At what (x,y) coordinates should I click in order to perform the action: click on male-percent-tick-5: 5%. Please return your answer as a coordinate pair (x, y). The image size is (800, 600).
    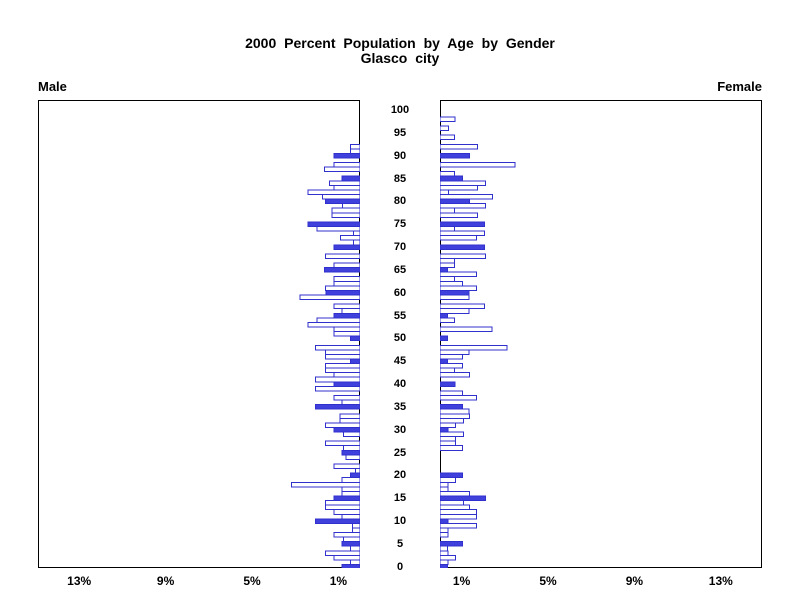
    Looking at the image, I should click on (252, 581).